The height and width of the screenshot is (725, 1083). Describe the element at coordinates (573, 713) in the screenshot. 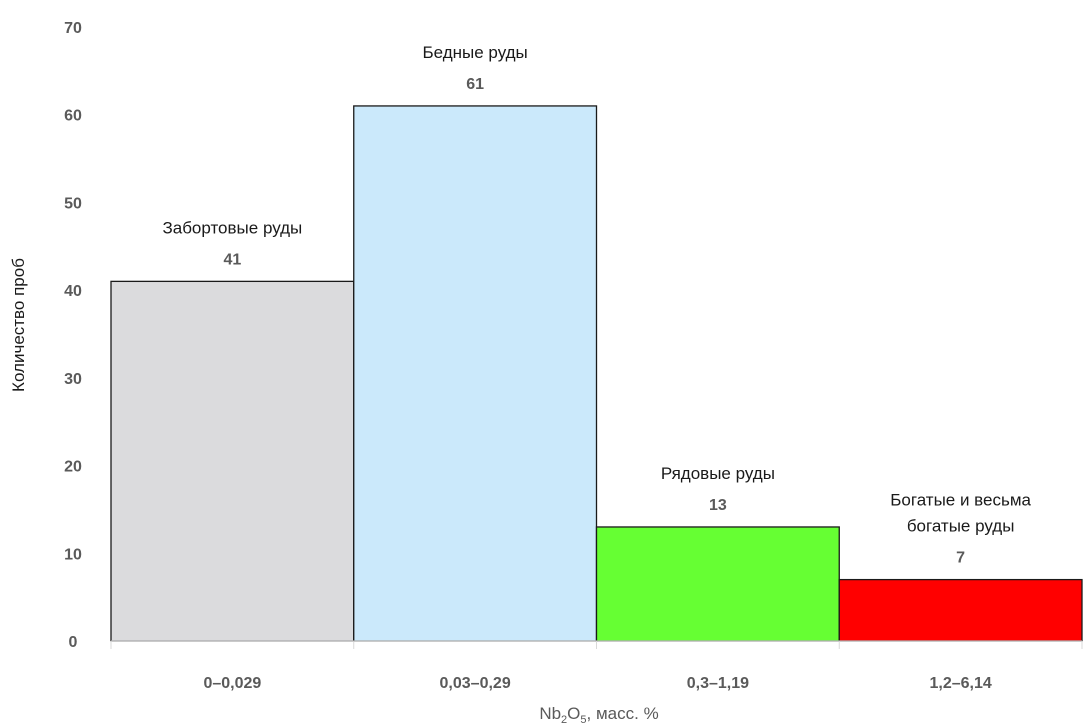

I see `x-axis-label-mid: O` at that location.